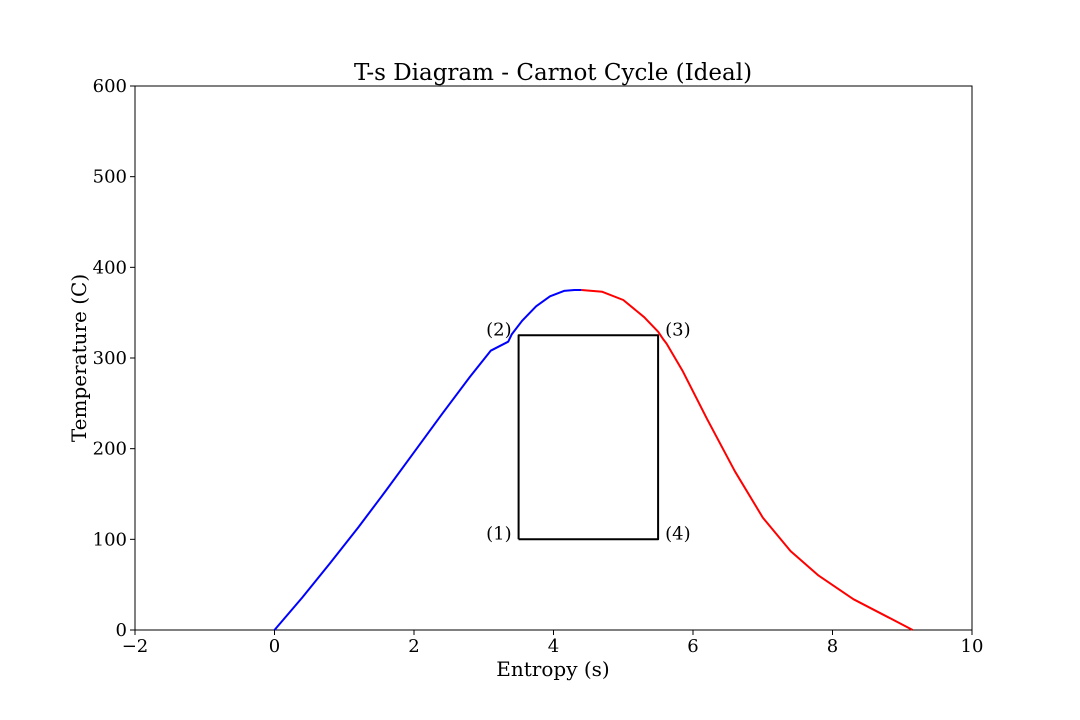 This screenshot has height=720, width=1080. I want to click on x-tick-label: 6, so click(692, 646).